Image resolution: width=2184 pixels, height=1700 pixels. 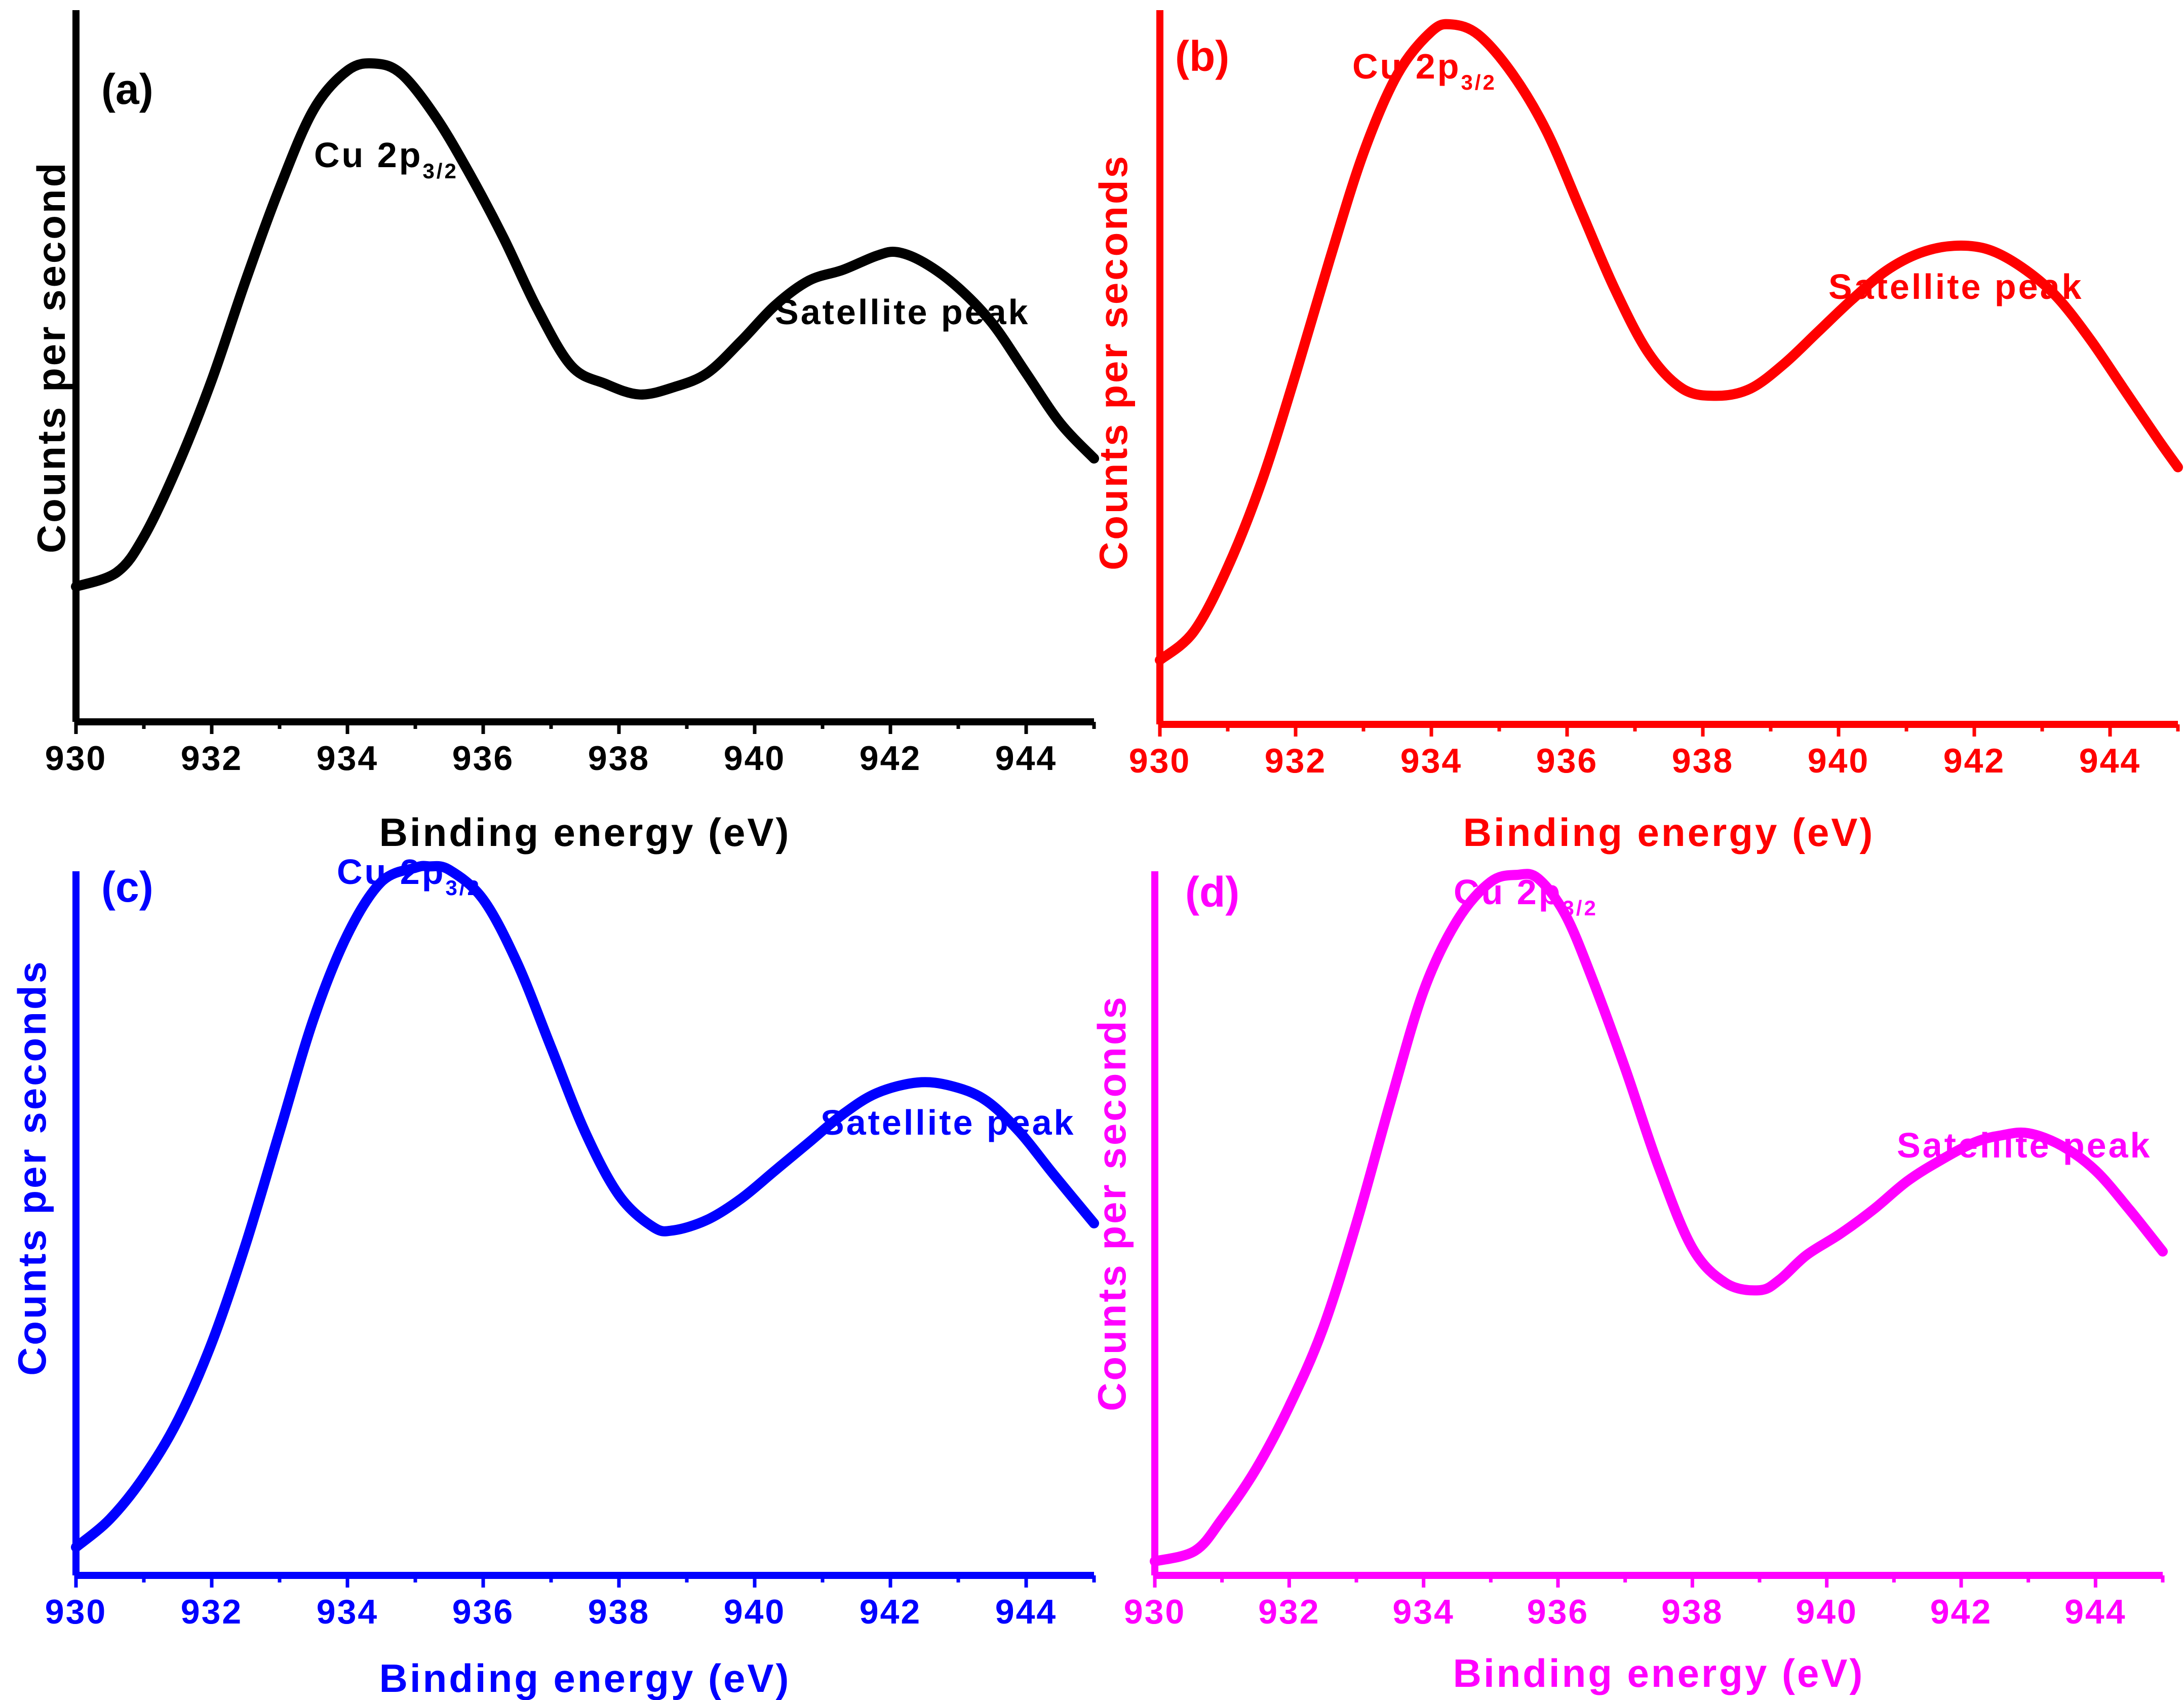 What do you see at coordinates (483, 1612) in the screenshot?
I see `x-tick-label-c: 936` at bounding box center [483, 1612].